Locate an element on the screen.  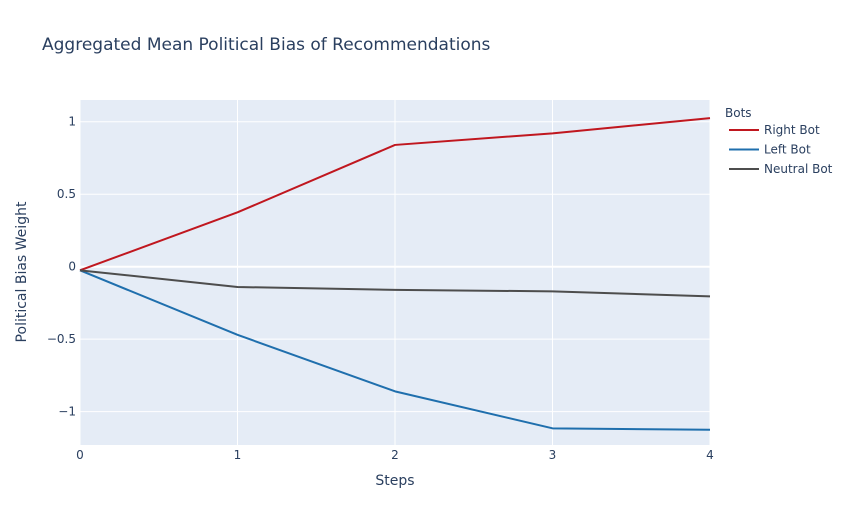
y-axis-title: Political Bias Weight is located at coordinates (22, 271).